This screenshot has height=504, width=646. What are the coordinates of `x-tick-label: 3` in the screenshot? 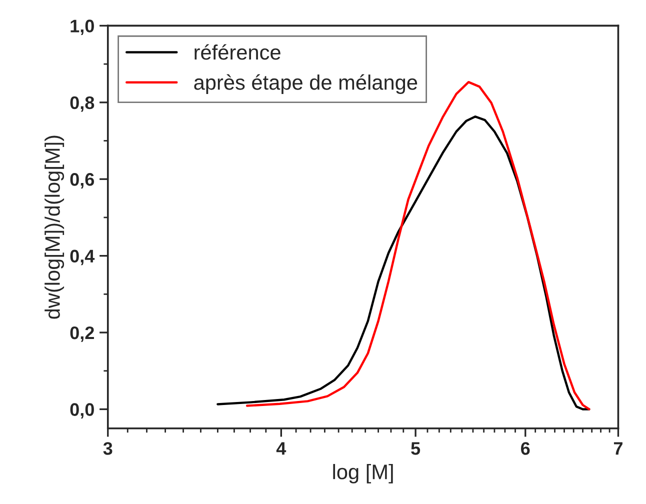 It's located at (107, 448).